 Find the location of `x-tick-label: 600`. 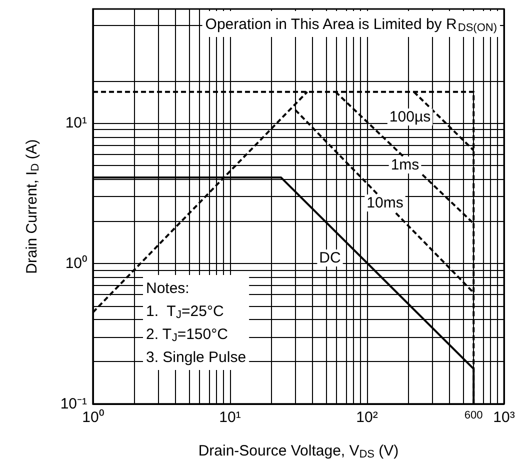

x-tick-label: 600 is located at coordinates (473, 416).